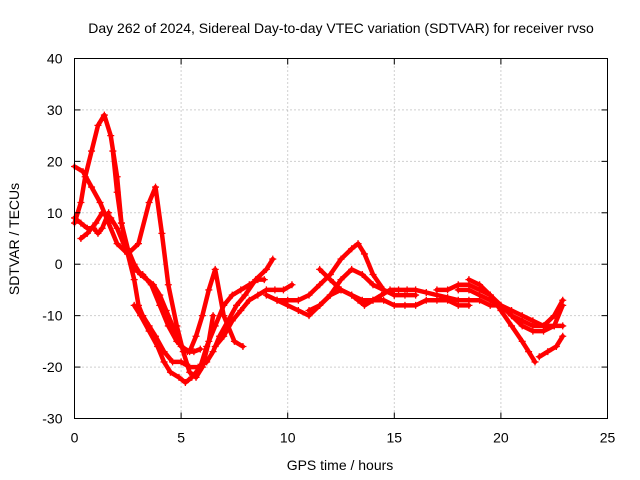  What do you see at coordinates (608, 438) in the screenshot?
I see `x-tick-label: 25` at bounding box center [608, 438].